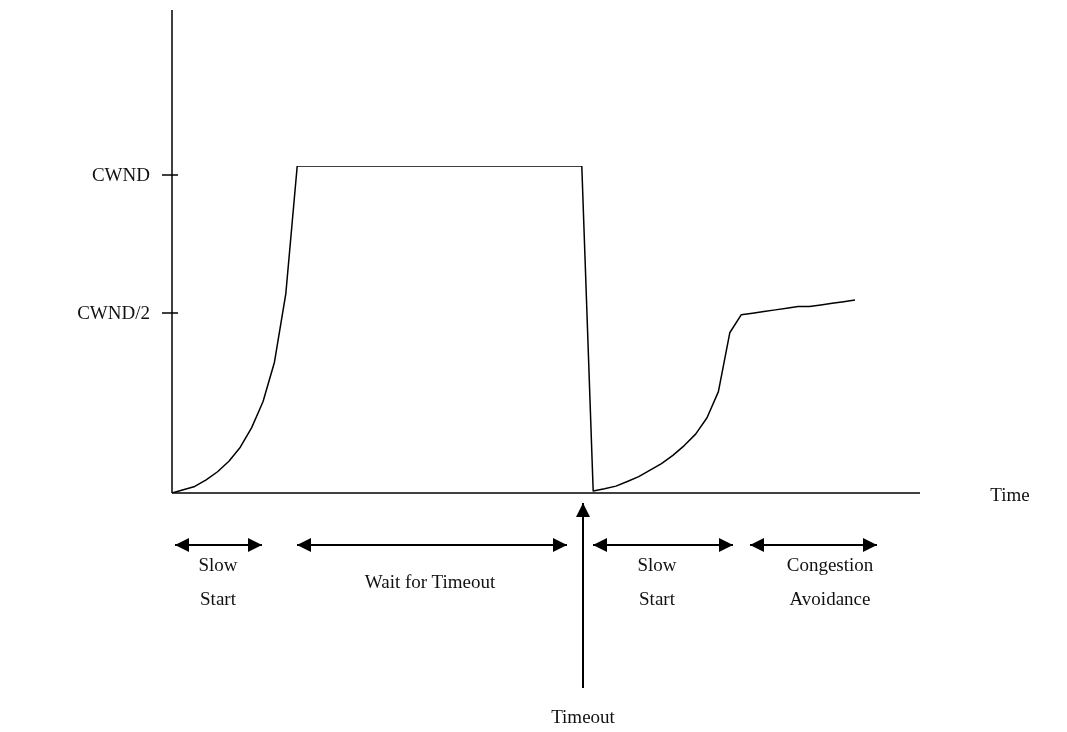 The image size is (1067, 732). What do you see at coordinates (113, 313) in the screenshot?
I see `text: CWND/2` at bounding box center [113, 313].